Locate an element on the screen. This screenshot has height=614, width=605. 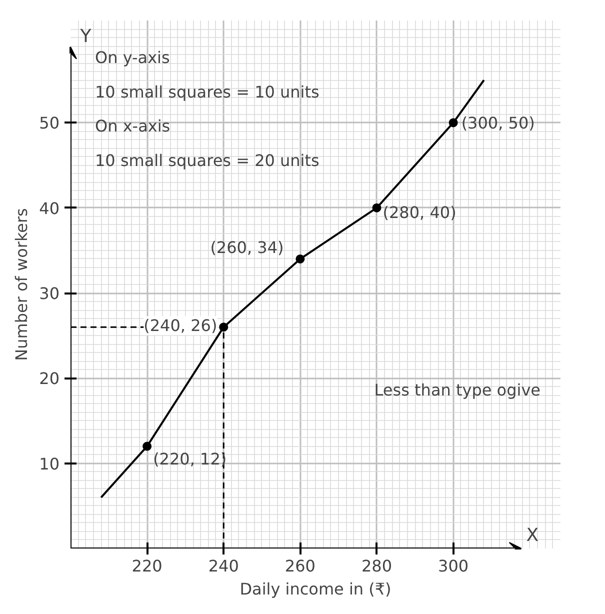
x-axis-title: Daily income in (₹) is located at coordinates (316, 589).